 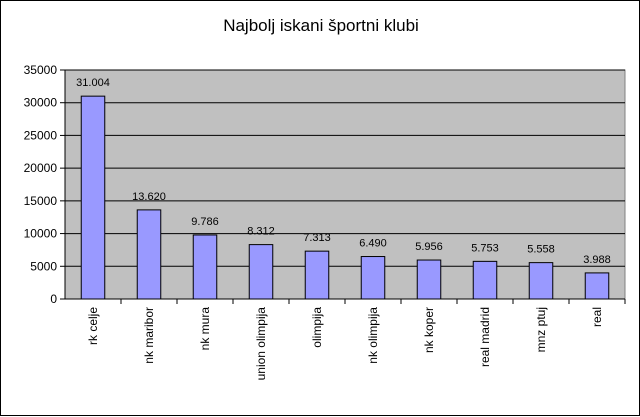 What do you see at coordinates (261, 232) in the screenshot?
I see `data-label: 8.312` at bounding box center [261, 232].